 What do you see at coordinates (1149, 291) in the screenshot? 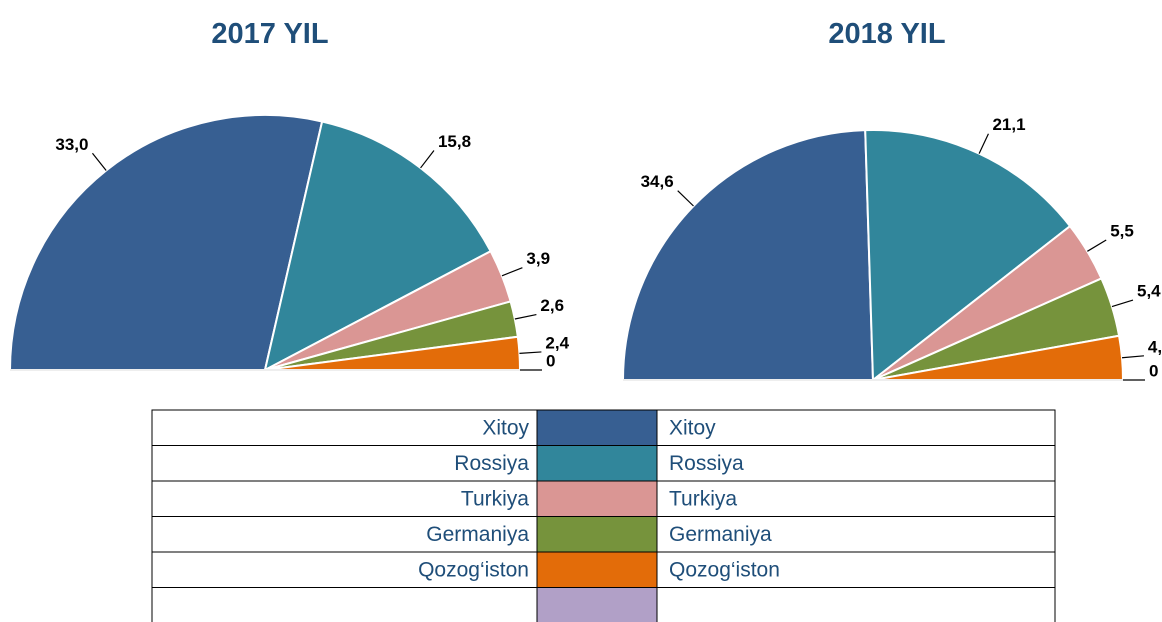
I see `data-label: 5,4` at bounding box center [1149, 291].